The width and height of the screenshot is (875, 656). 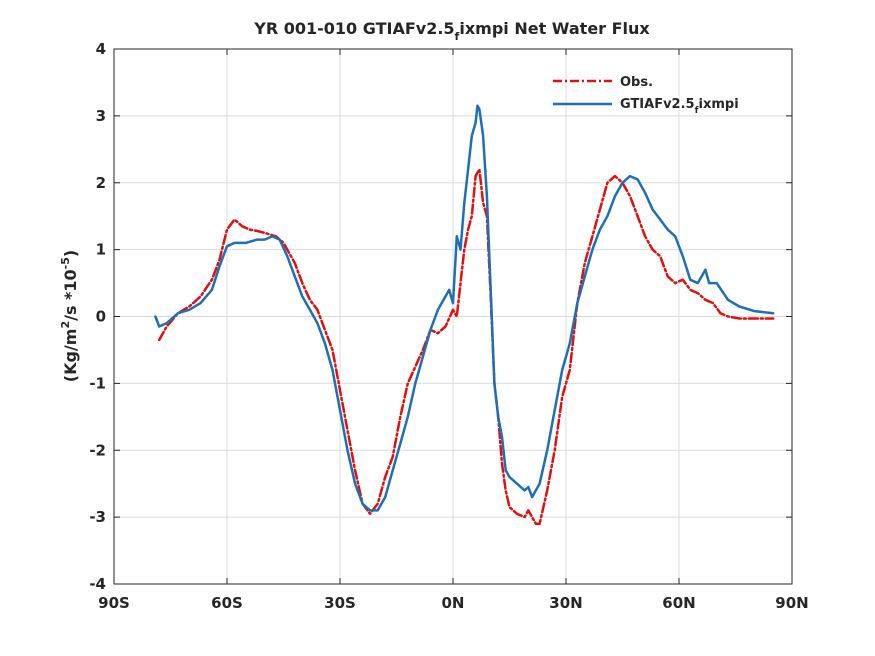 What do you see at coordinates (791, 603) in the screenshot?
I see `x-tick-label: 90N` at bounding box center [791, 603].